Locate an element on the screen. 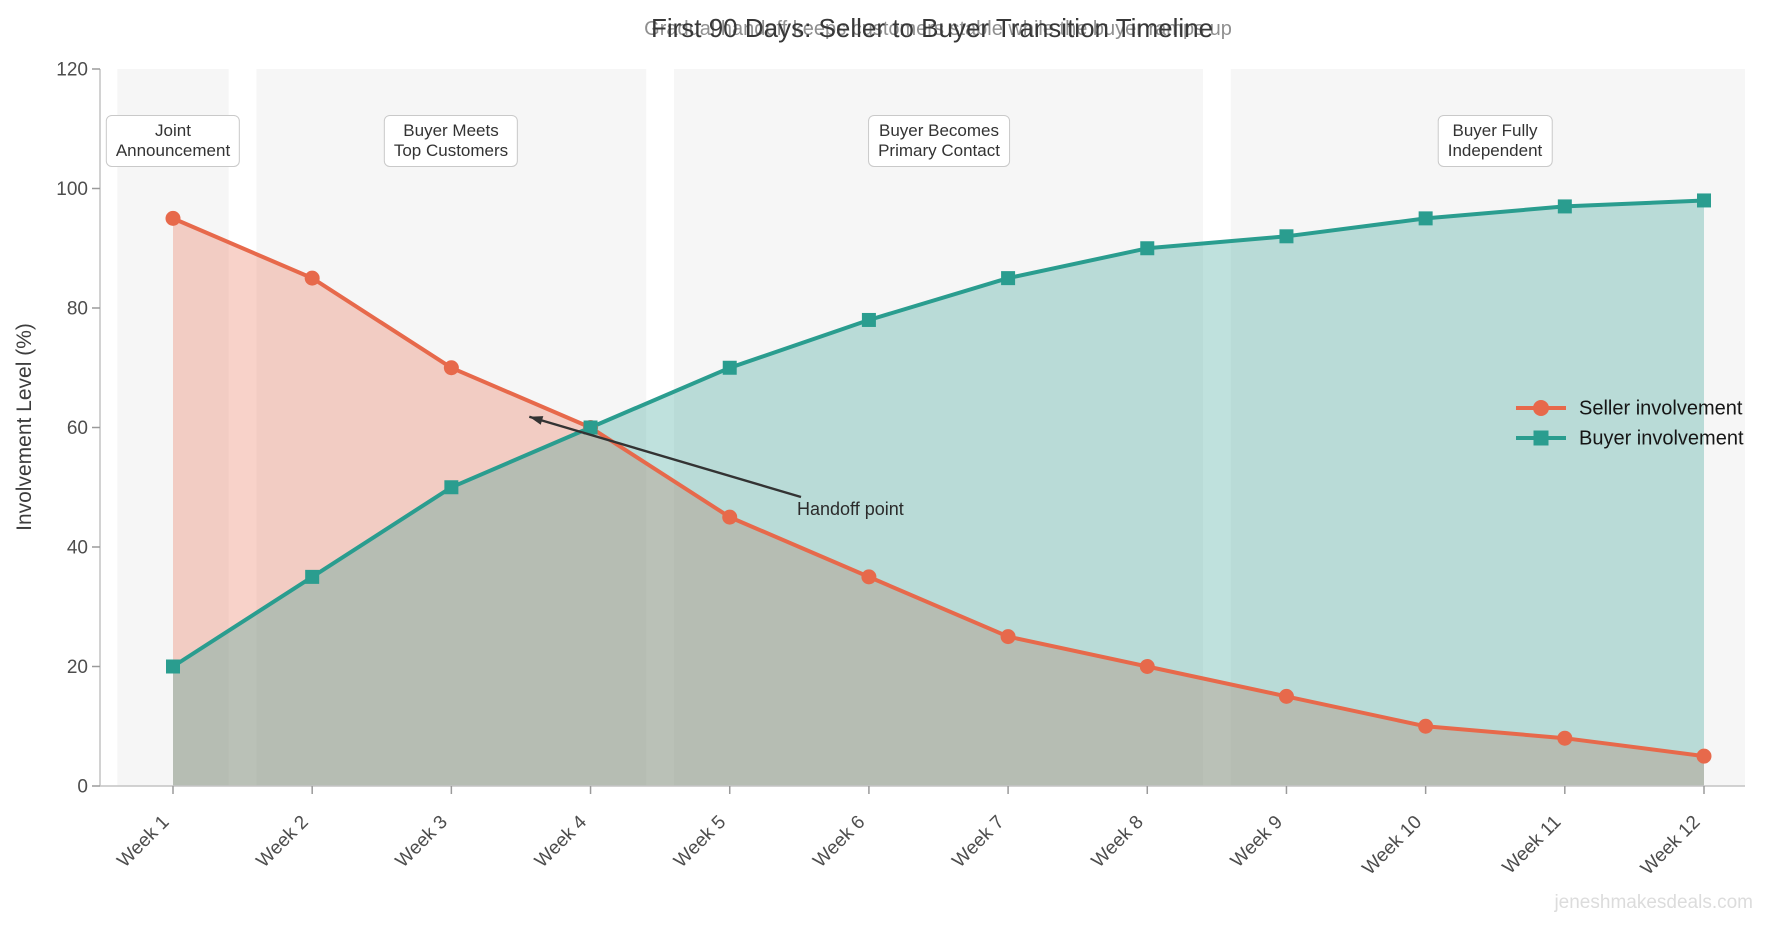 This screenshot has height=926, width=1783. x-tick-label: Week 11 is located at coordinates (1532, 845).